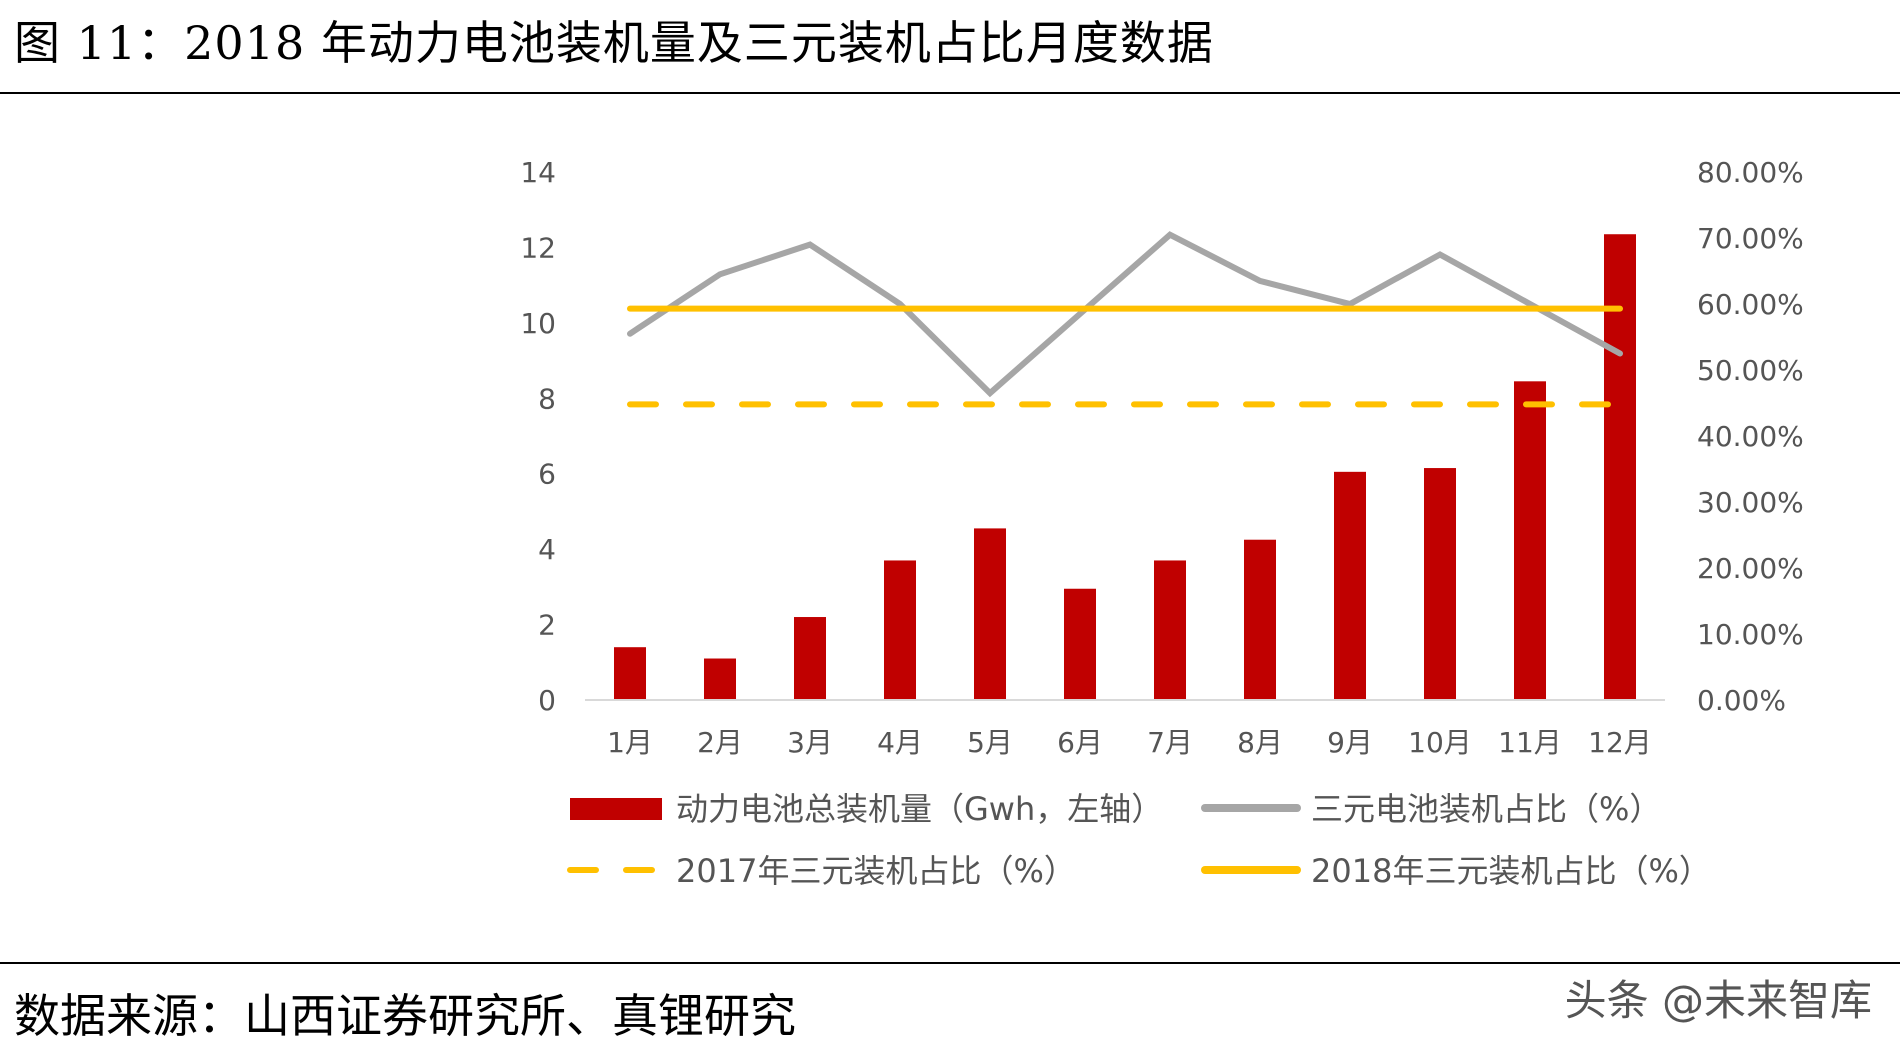 The image size is (1900, 1058). What do you see at coordinates (720, 679) in the screenshot?
I see `bar-2月` at bounding box center [720, 679].